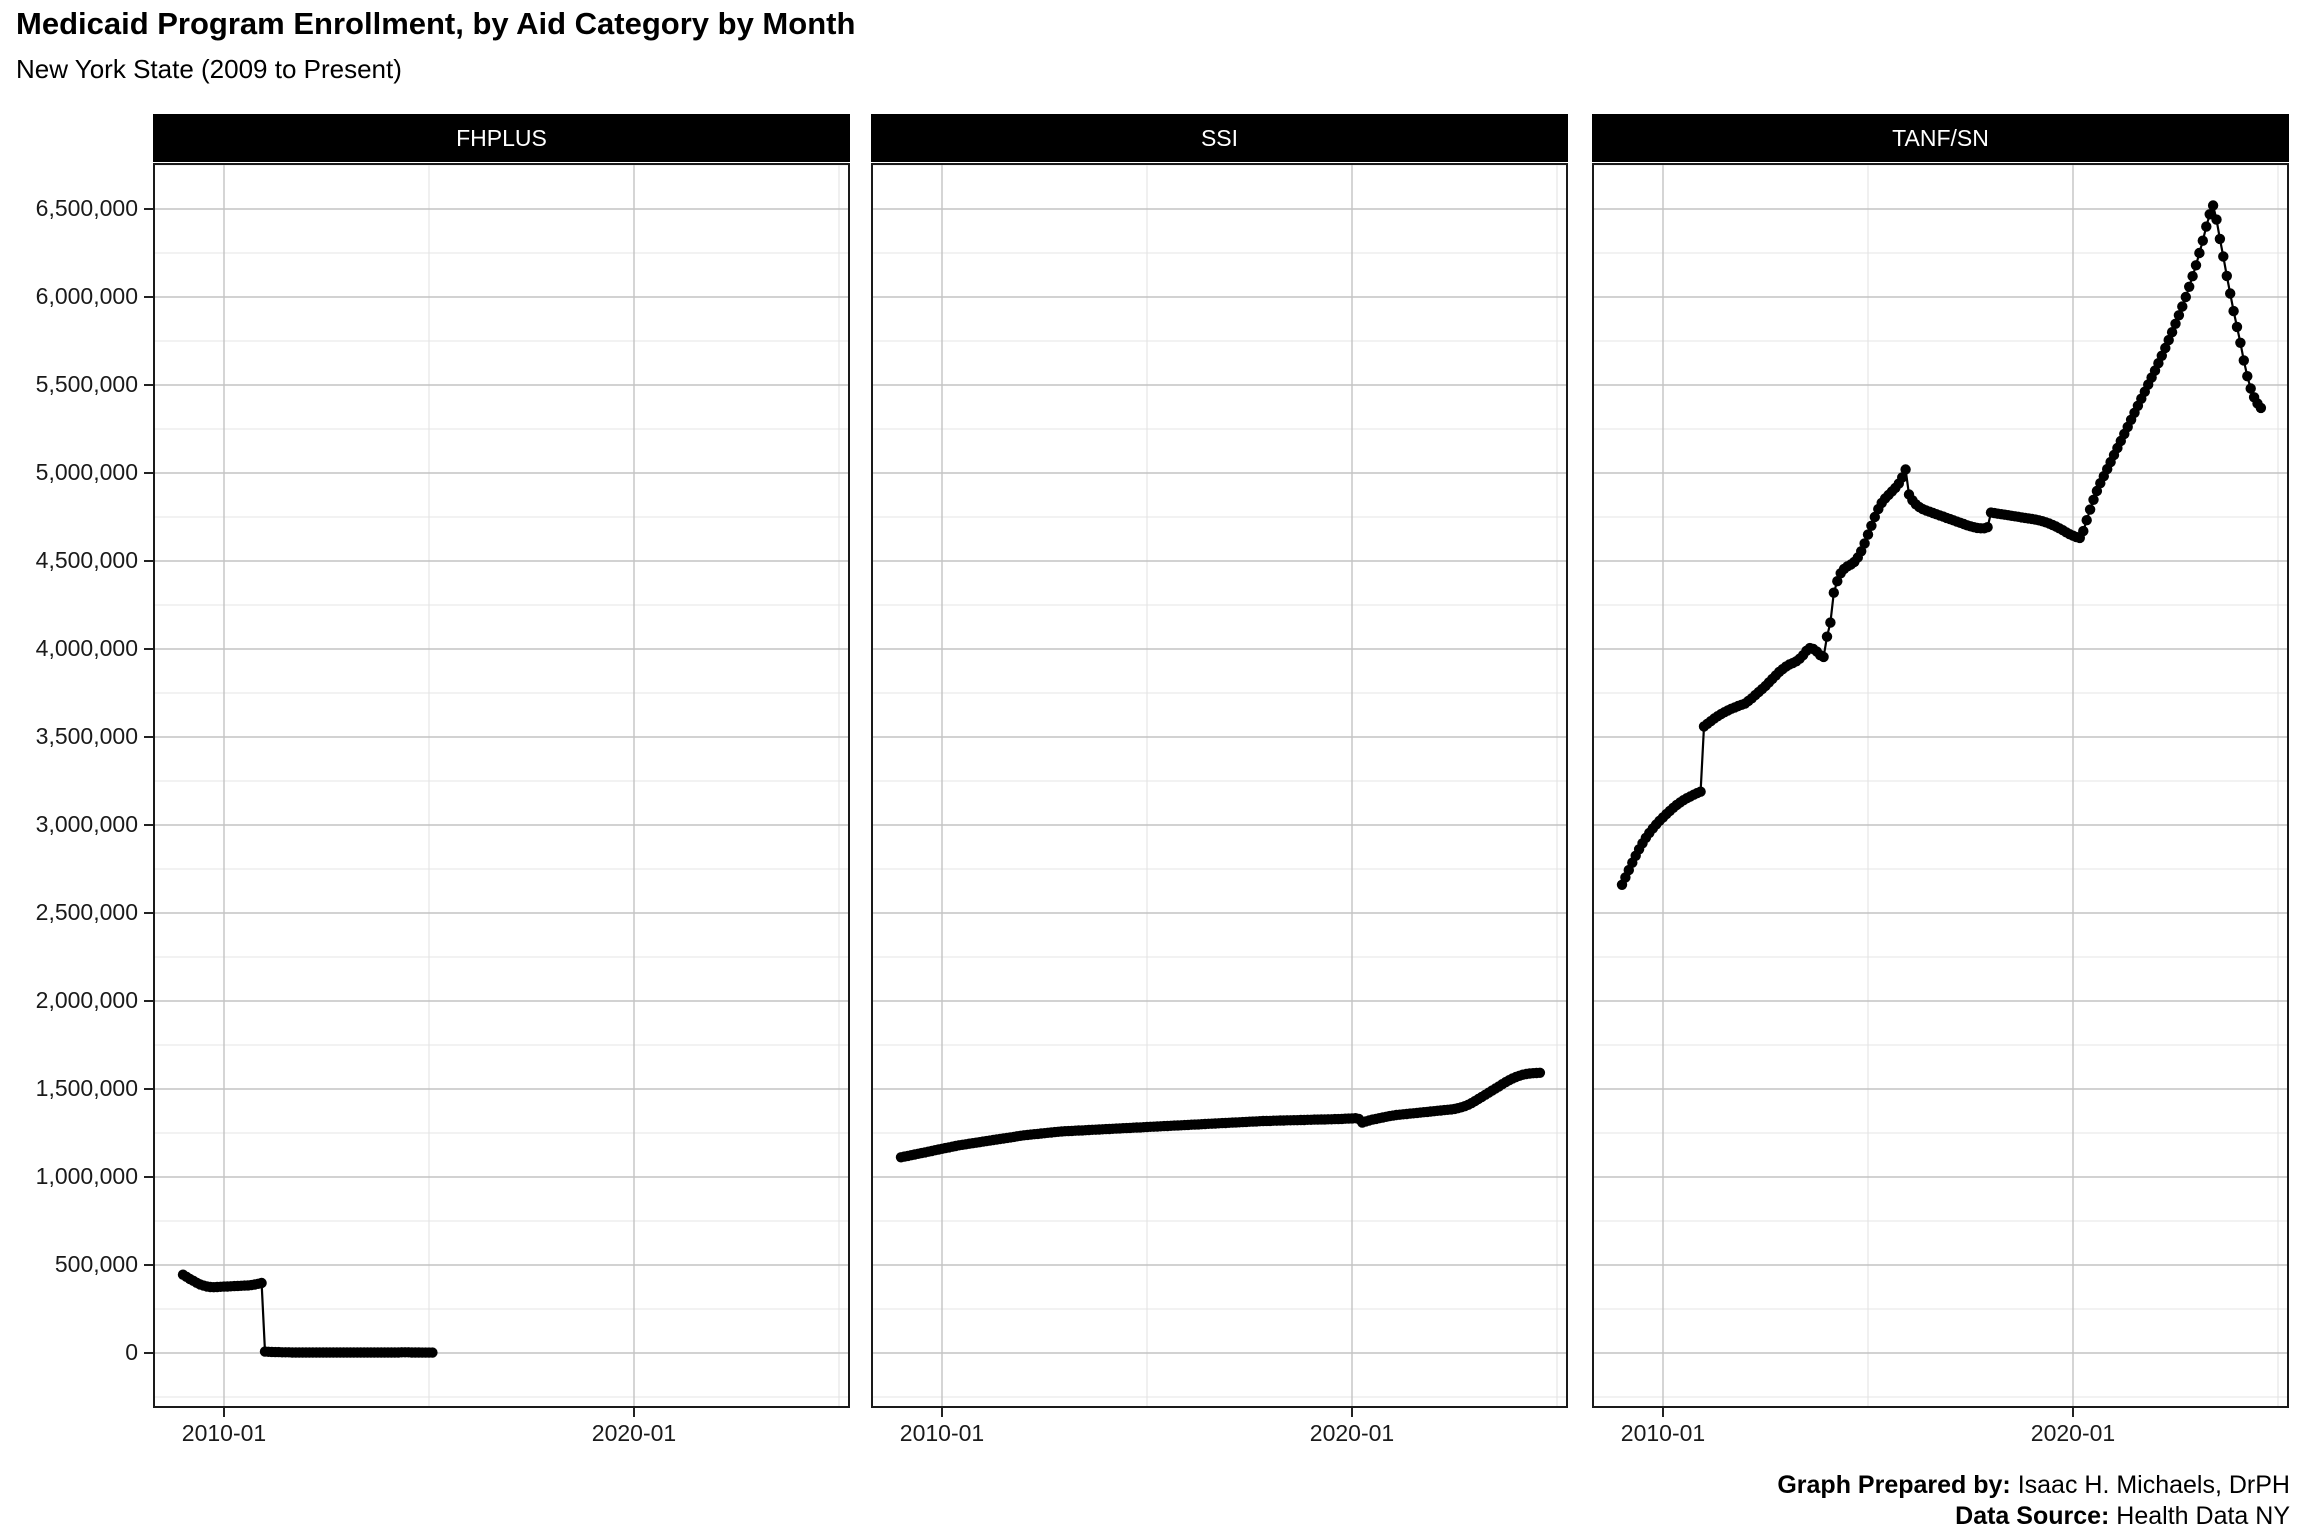 The height and width of the screenshot is (1536, 2304). I want to click on y-axis-tick-label: 0, so click(131, 1352).